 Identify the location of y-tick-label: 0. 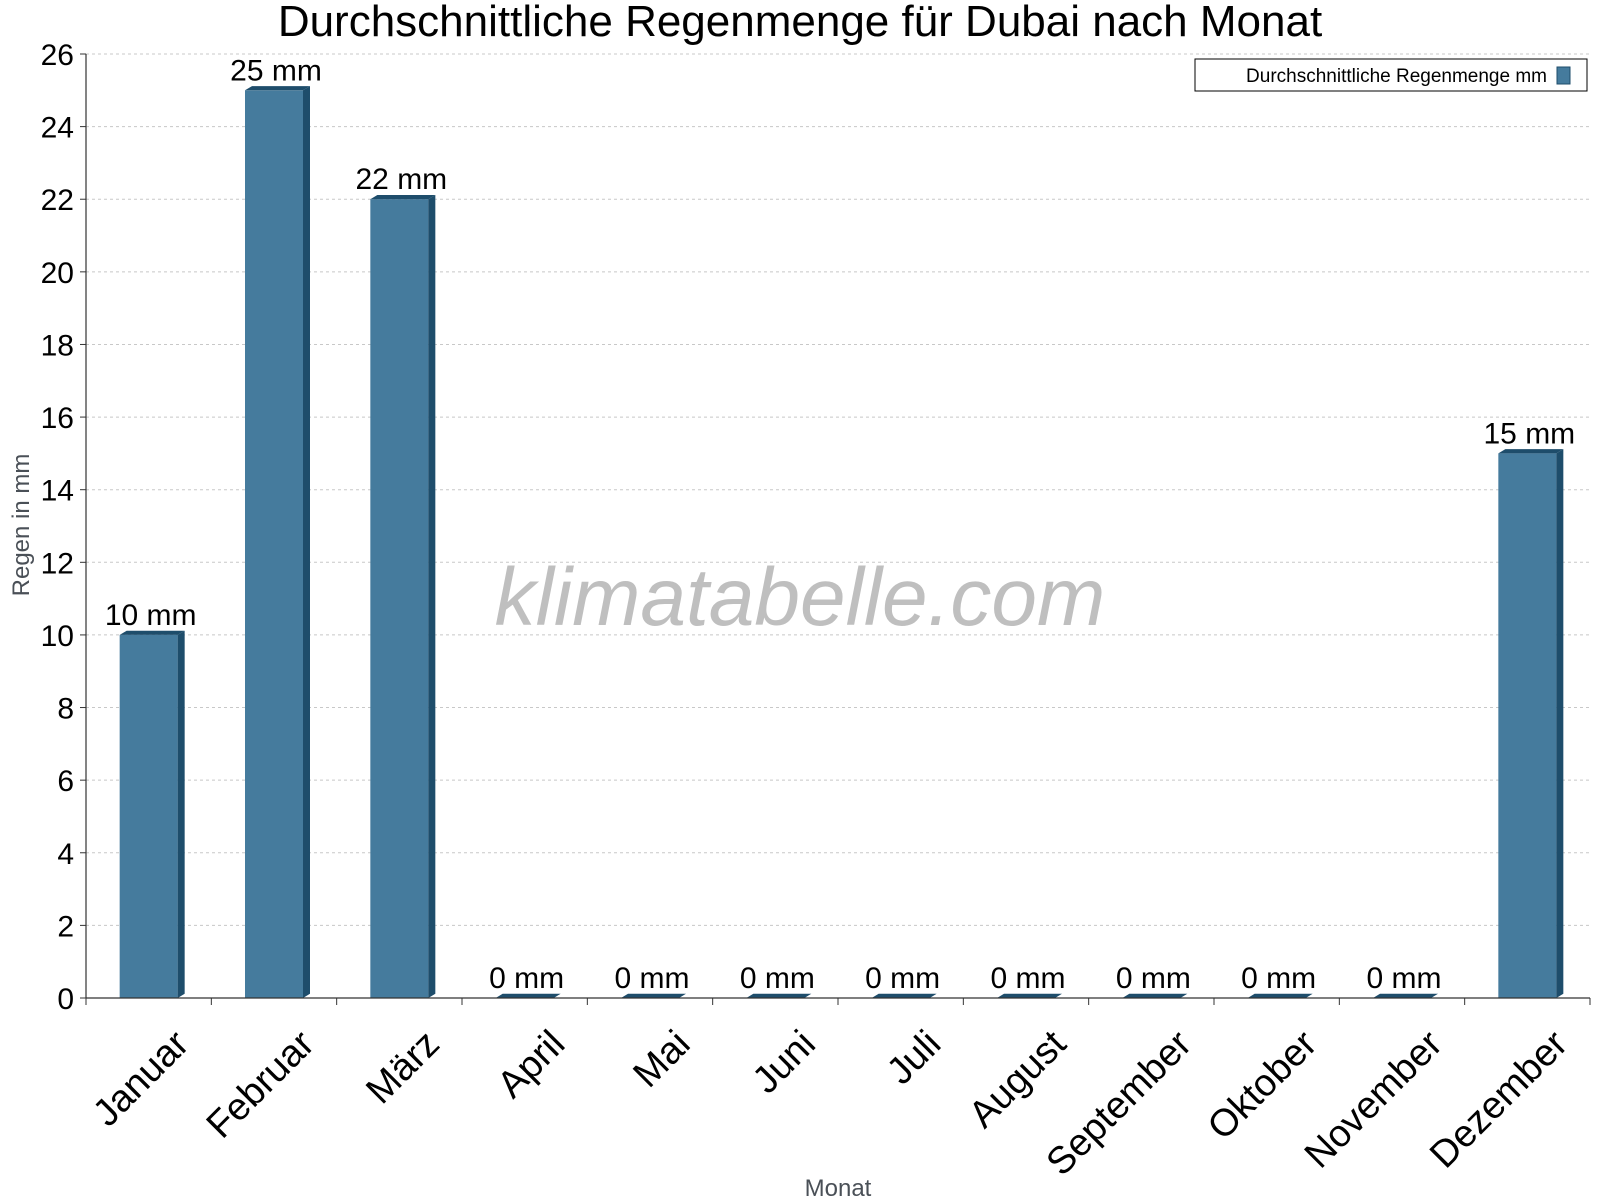
(65, 999).